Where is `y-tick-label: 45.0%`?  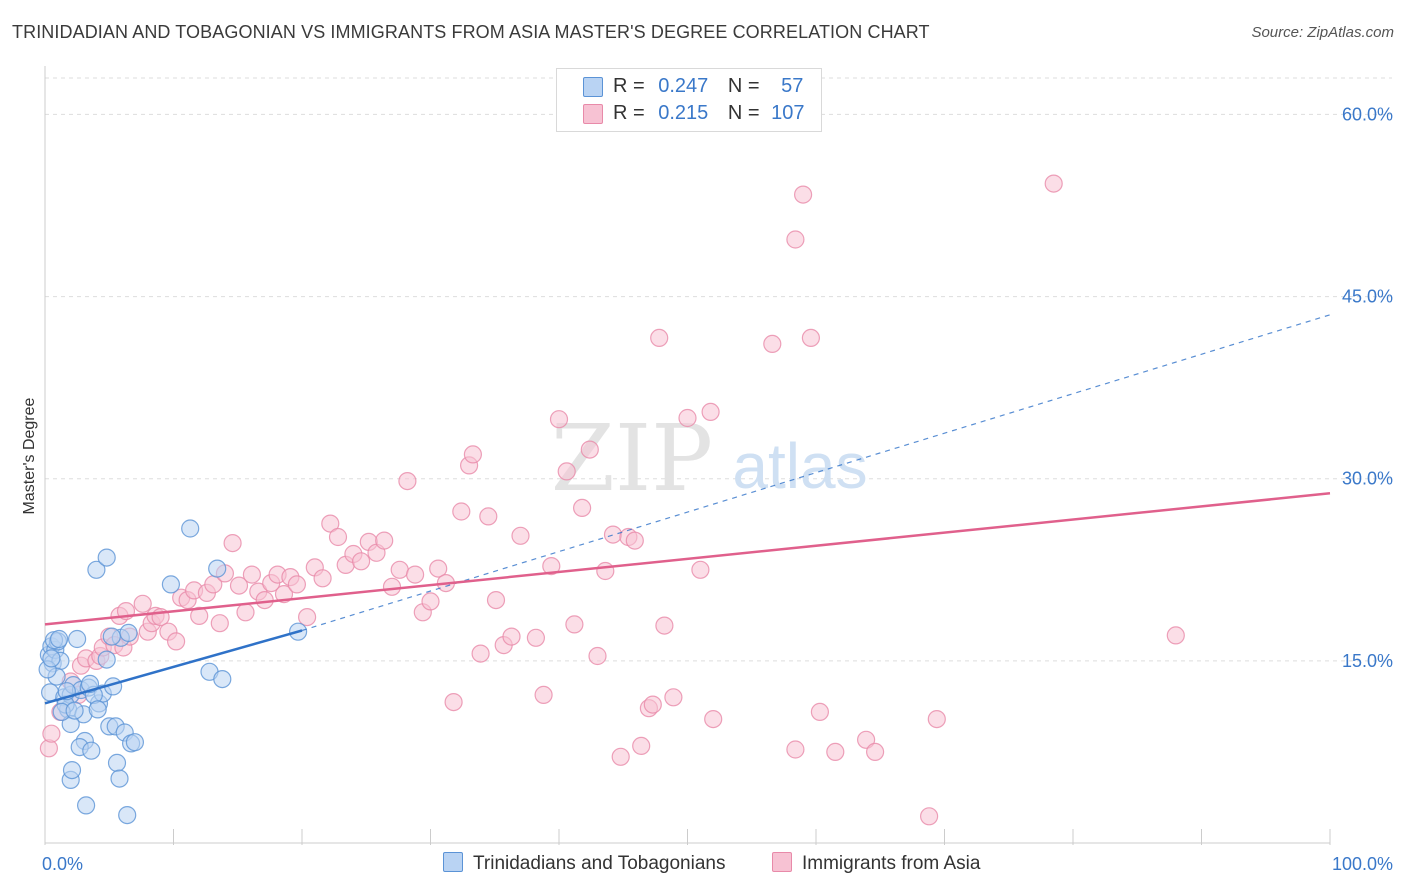
y-tick-label: 45.0% is located at coordinates (1367, 297).